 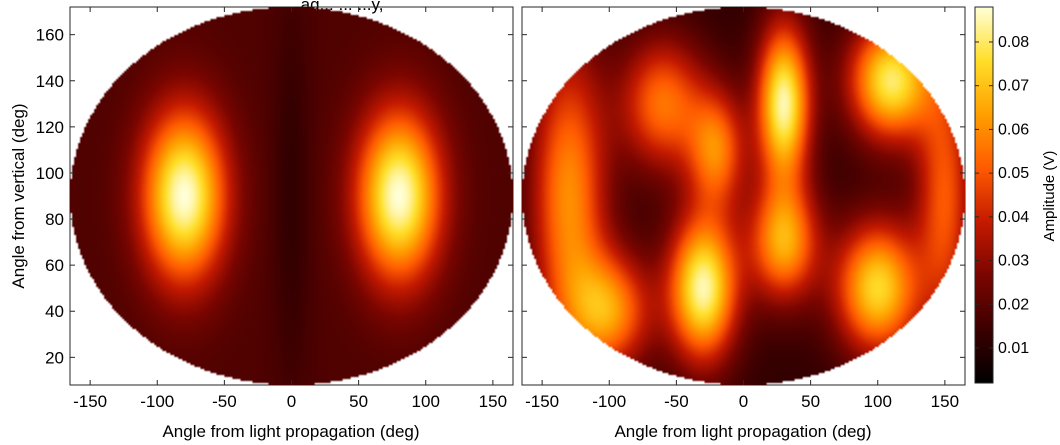 I want to click on colorbar-tick-label: 0.07, so click(x=1013, y=86).